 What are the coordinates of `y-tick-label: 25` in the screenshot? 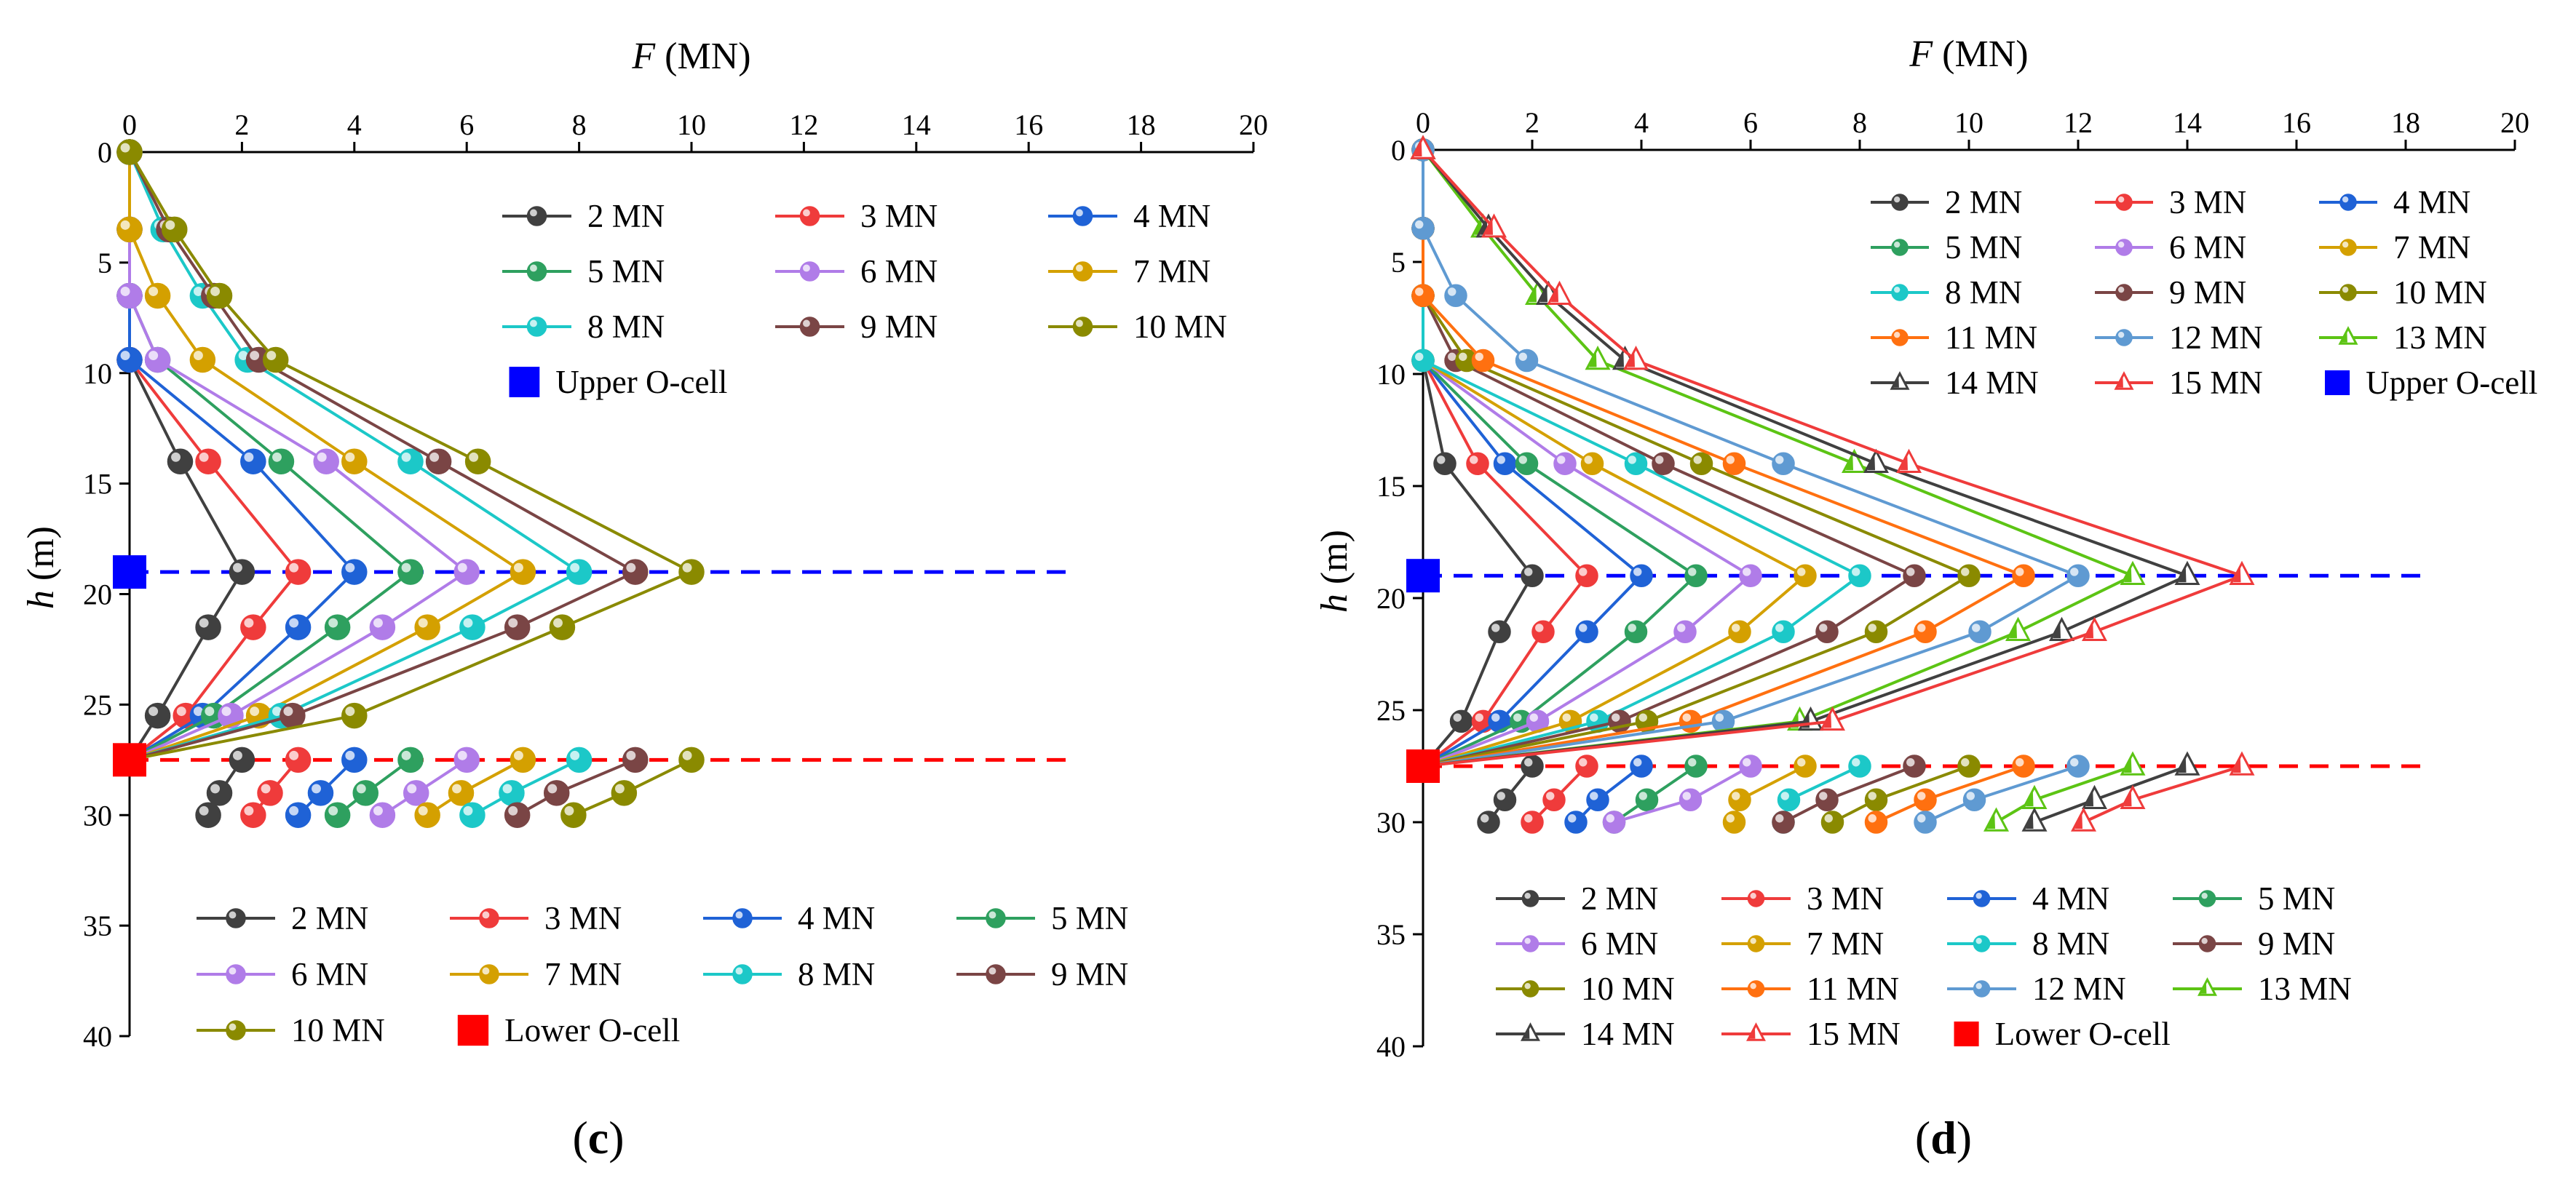 It's located at (97, 704).